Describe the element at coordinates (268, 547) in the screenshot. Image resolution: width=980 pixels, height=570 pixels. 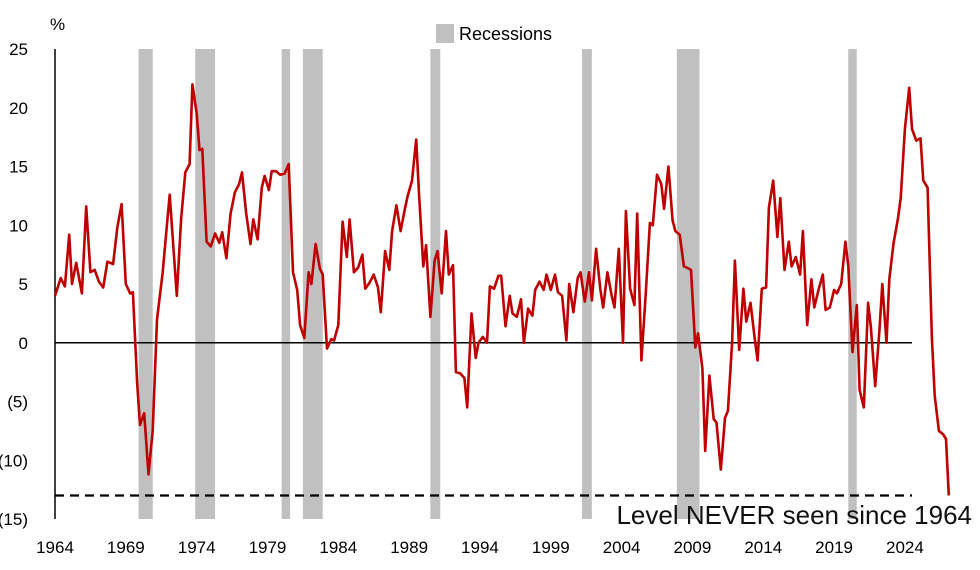
I see `x-tick-label: 1979` at that location.